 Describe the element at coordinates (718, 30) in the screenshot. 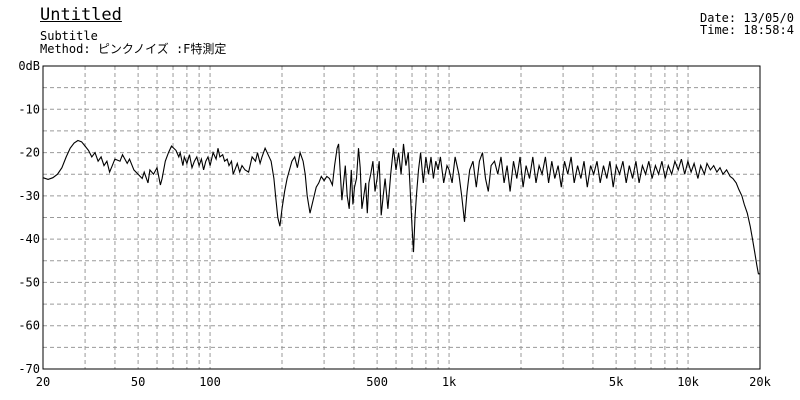

I see `time-label: Time:` at that location.